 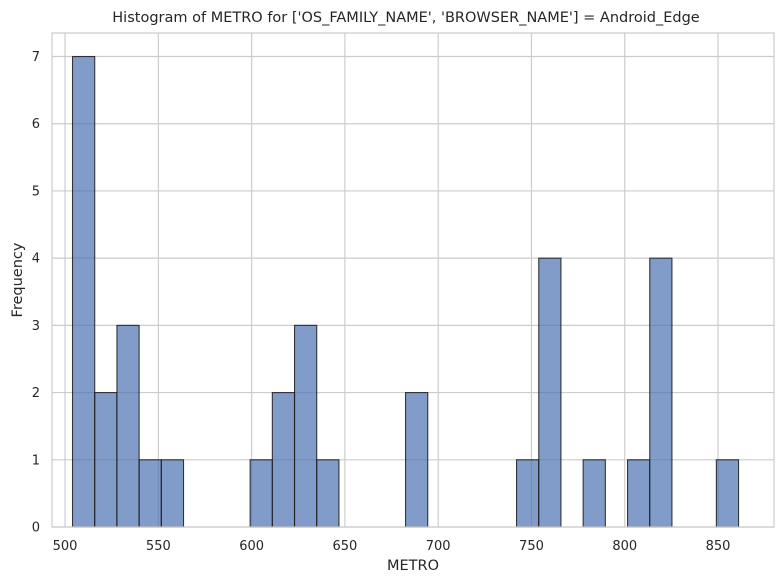 What do you see at coordinates (18, 279) in the screenshot?
I see `y-axis-label: Frequency` at bounding box center [18, 279].